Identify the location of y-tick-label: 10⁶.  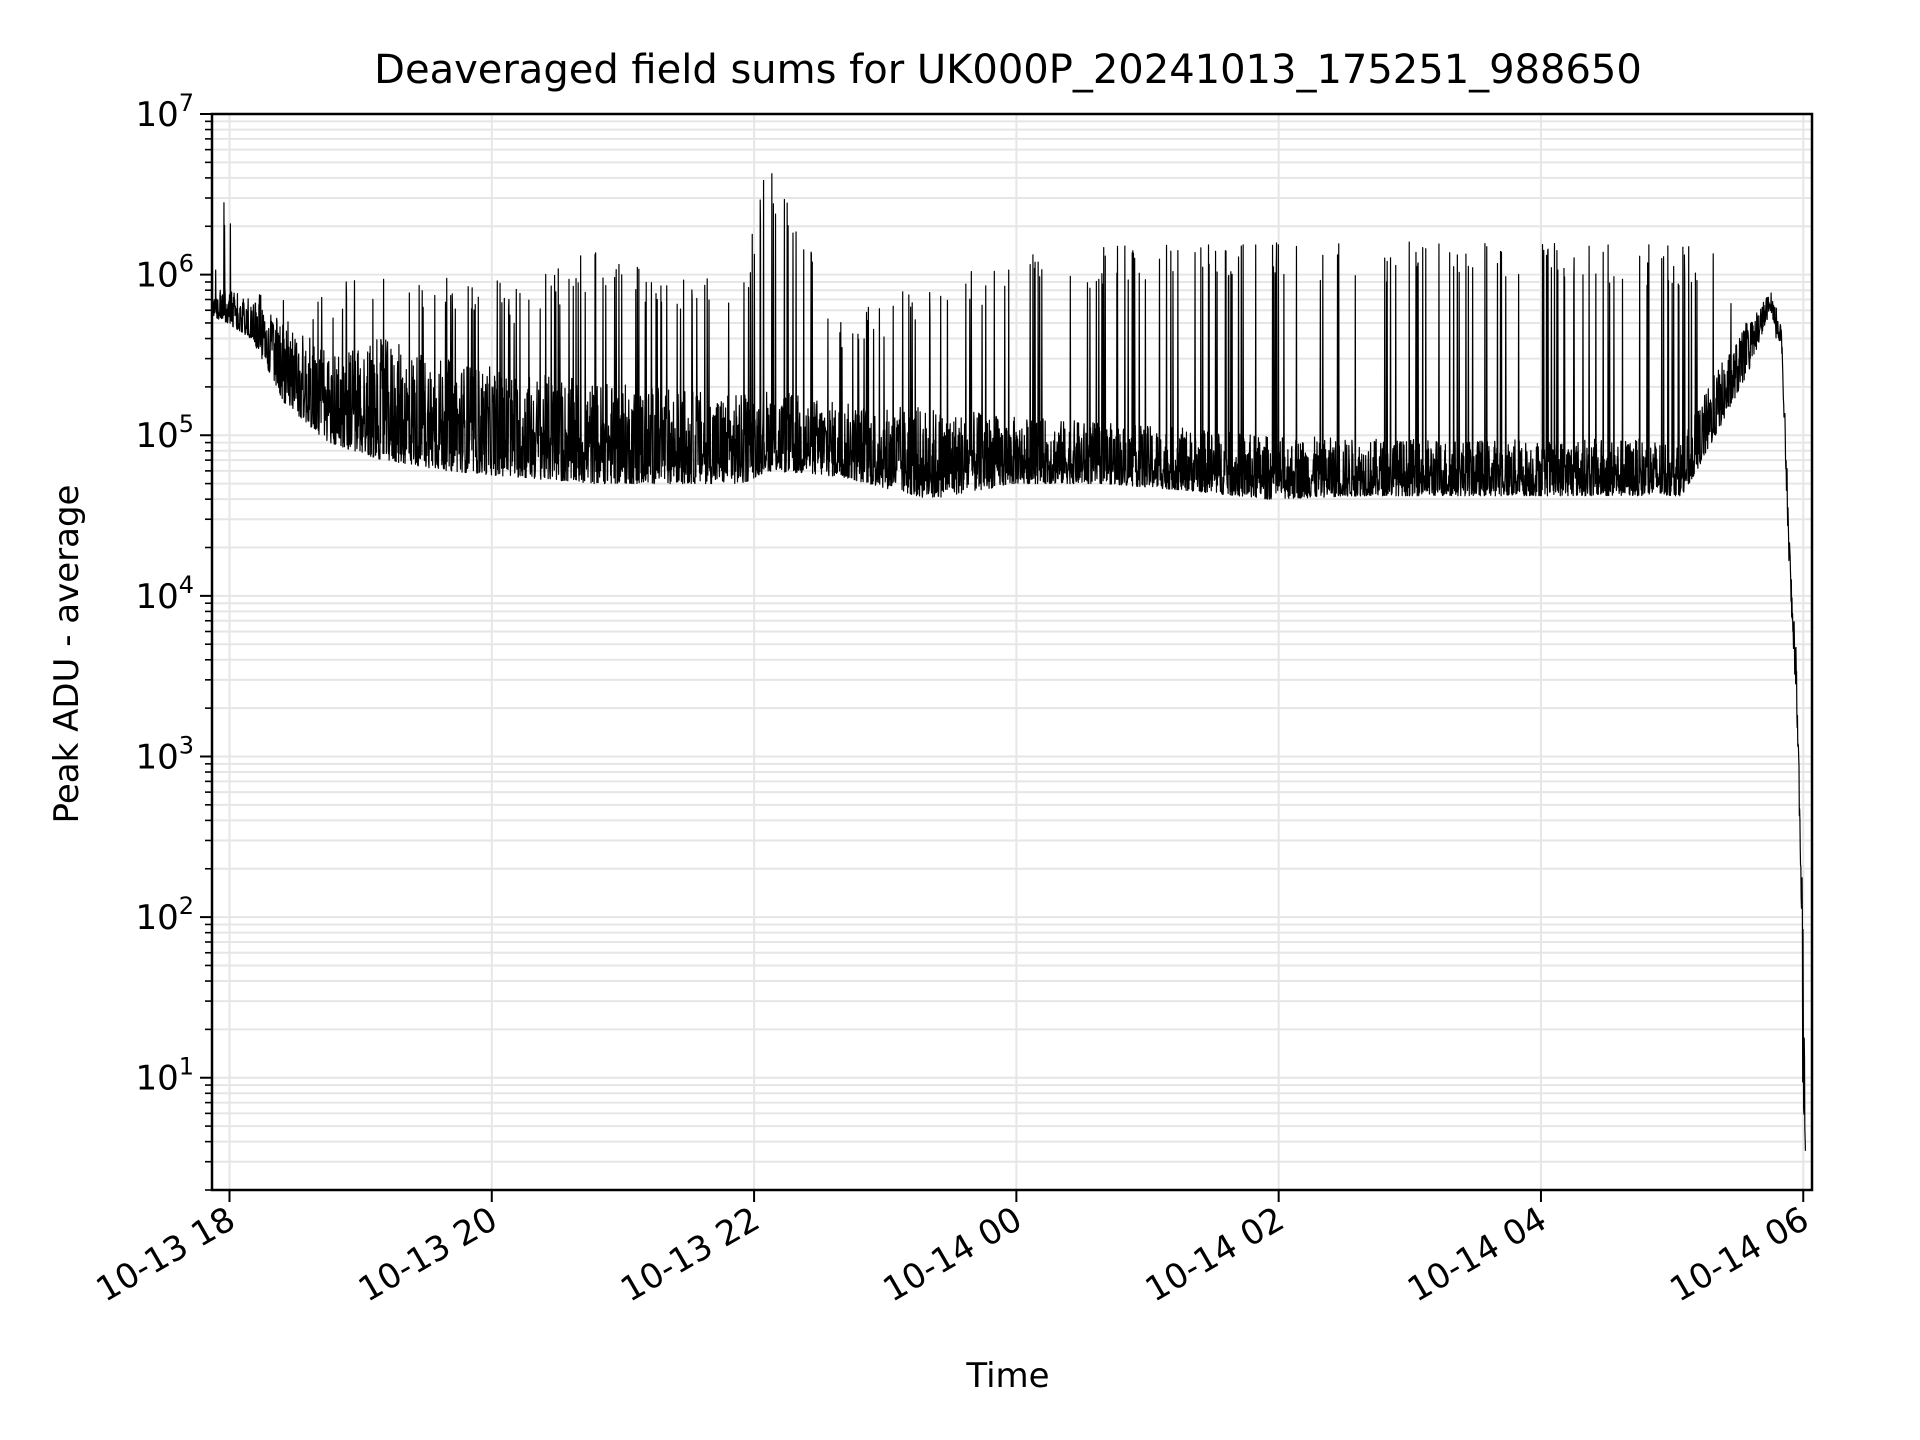
(164, 273).